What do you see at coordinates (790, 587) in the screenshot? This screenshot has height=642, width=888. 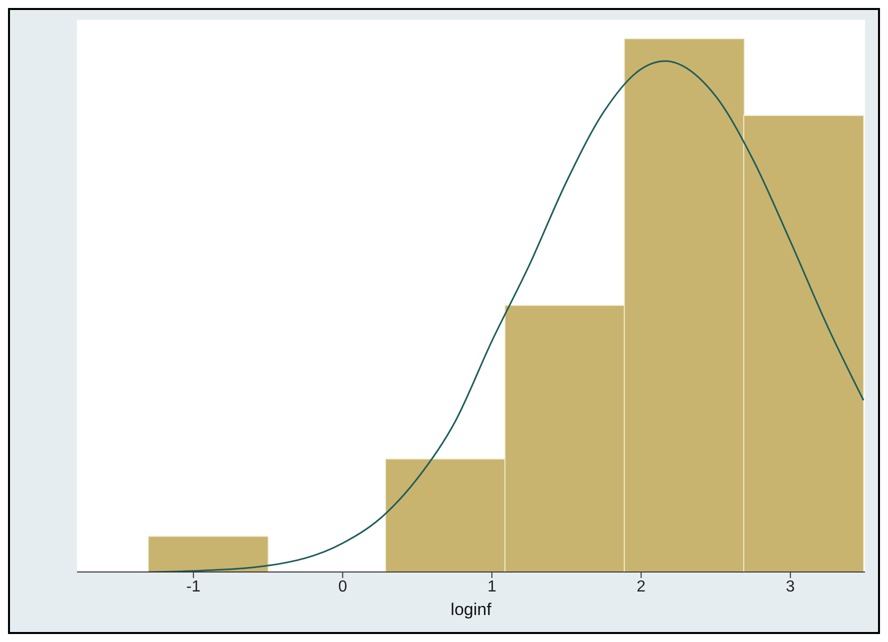 I see `x-tick-label: 3` at bounding box center [790, 587].